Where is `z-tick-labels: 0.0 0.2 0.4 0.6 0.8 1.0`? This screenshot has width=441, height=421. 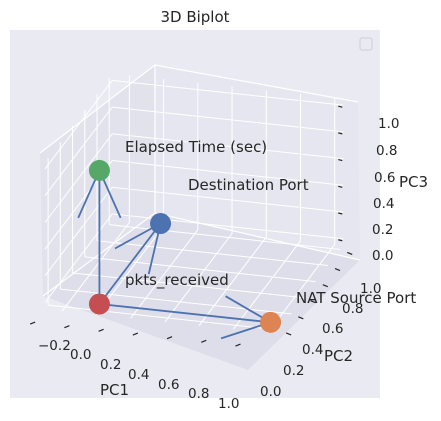
z-tick-labels: 0.0 0.2 0.4 0.6 0.8 1.0 is located at coordinates (385, 190).